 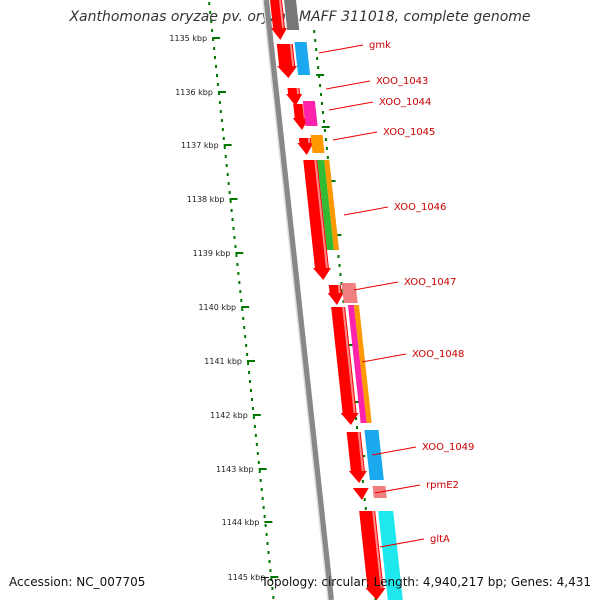 What do you see at coordinates (200, 145) in the screenshot?
I see `ruler-label: 1137 kbp` at bounding box center [200, 145].